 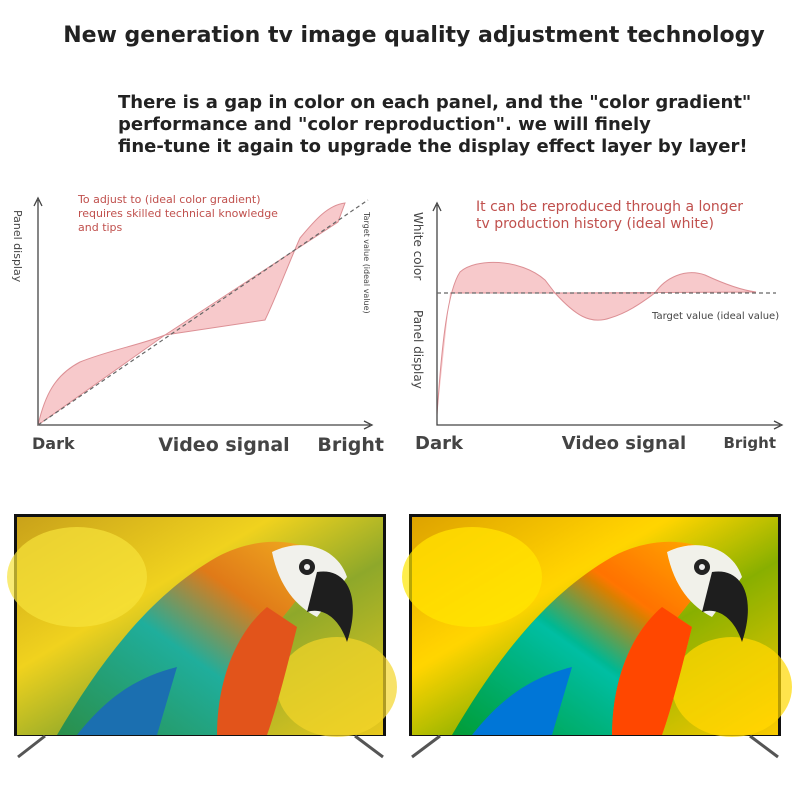 I want to click on y-label: White color, so click(x=418, y=246).